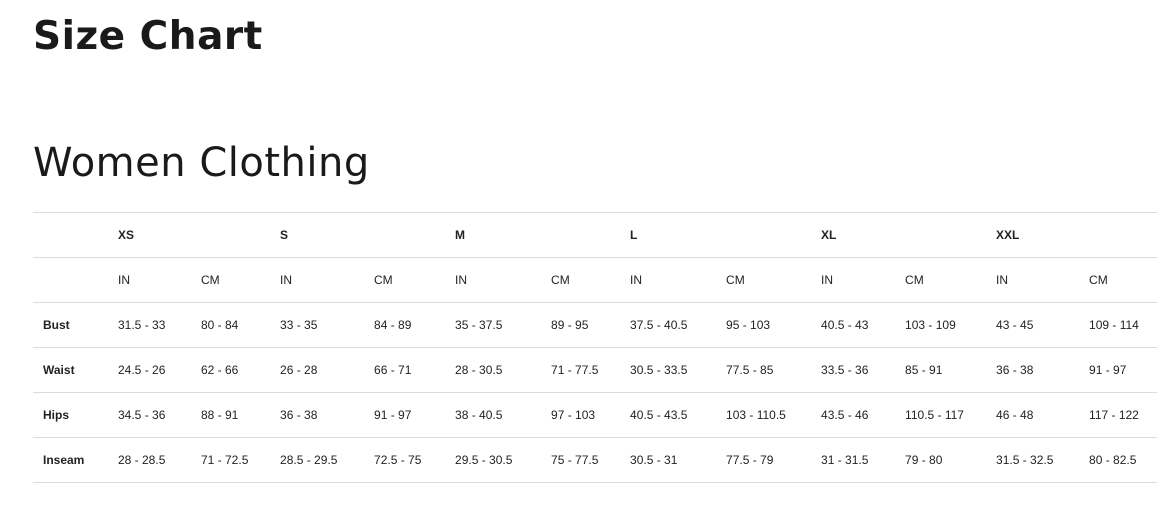 The image size is (1157, 506). What do you see at coordinates (75, 460) in the screenshot?
I see `row-label: Inseam` at bounding box center [75, 460].